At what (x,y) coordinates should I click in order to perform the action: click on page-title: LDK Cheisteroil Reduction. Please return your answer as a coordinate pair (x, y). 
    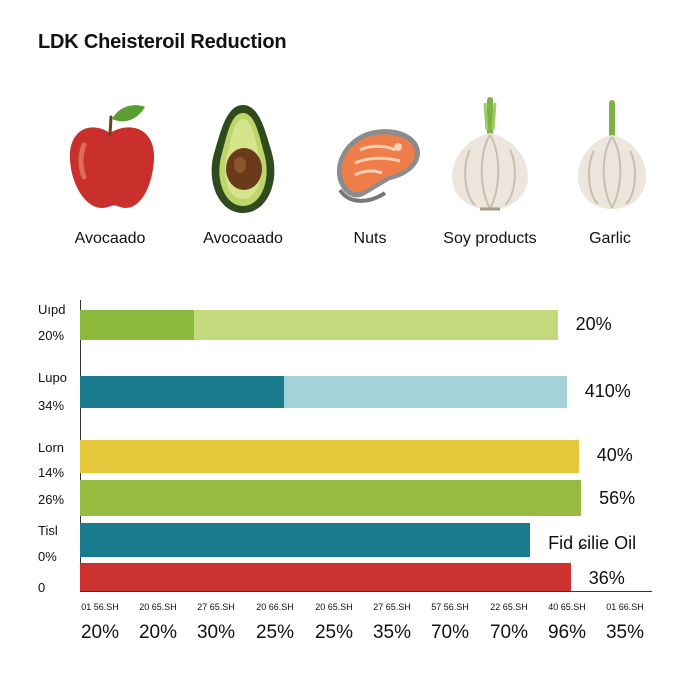
    Looking at the image, I should click on (162, 42).